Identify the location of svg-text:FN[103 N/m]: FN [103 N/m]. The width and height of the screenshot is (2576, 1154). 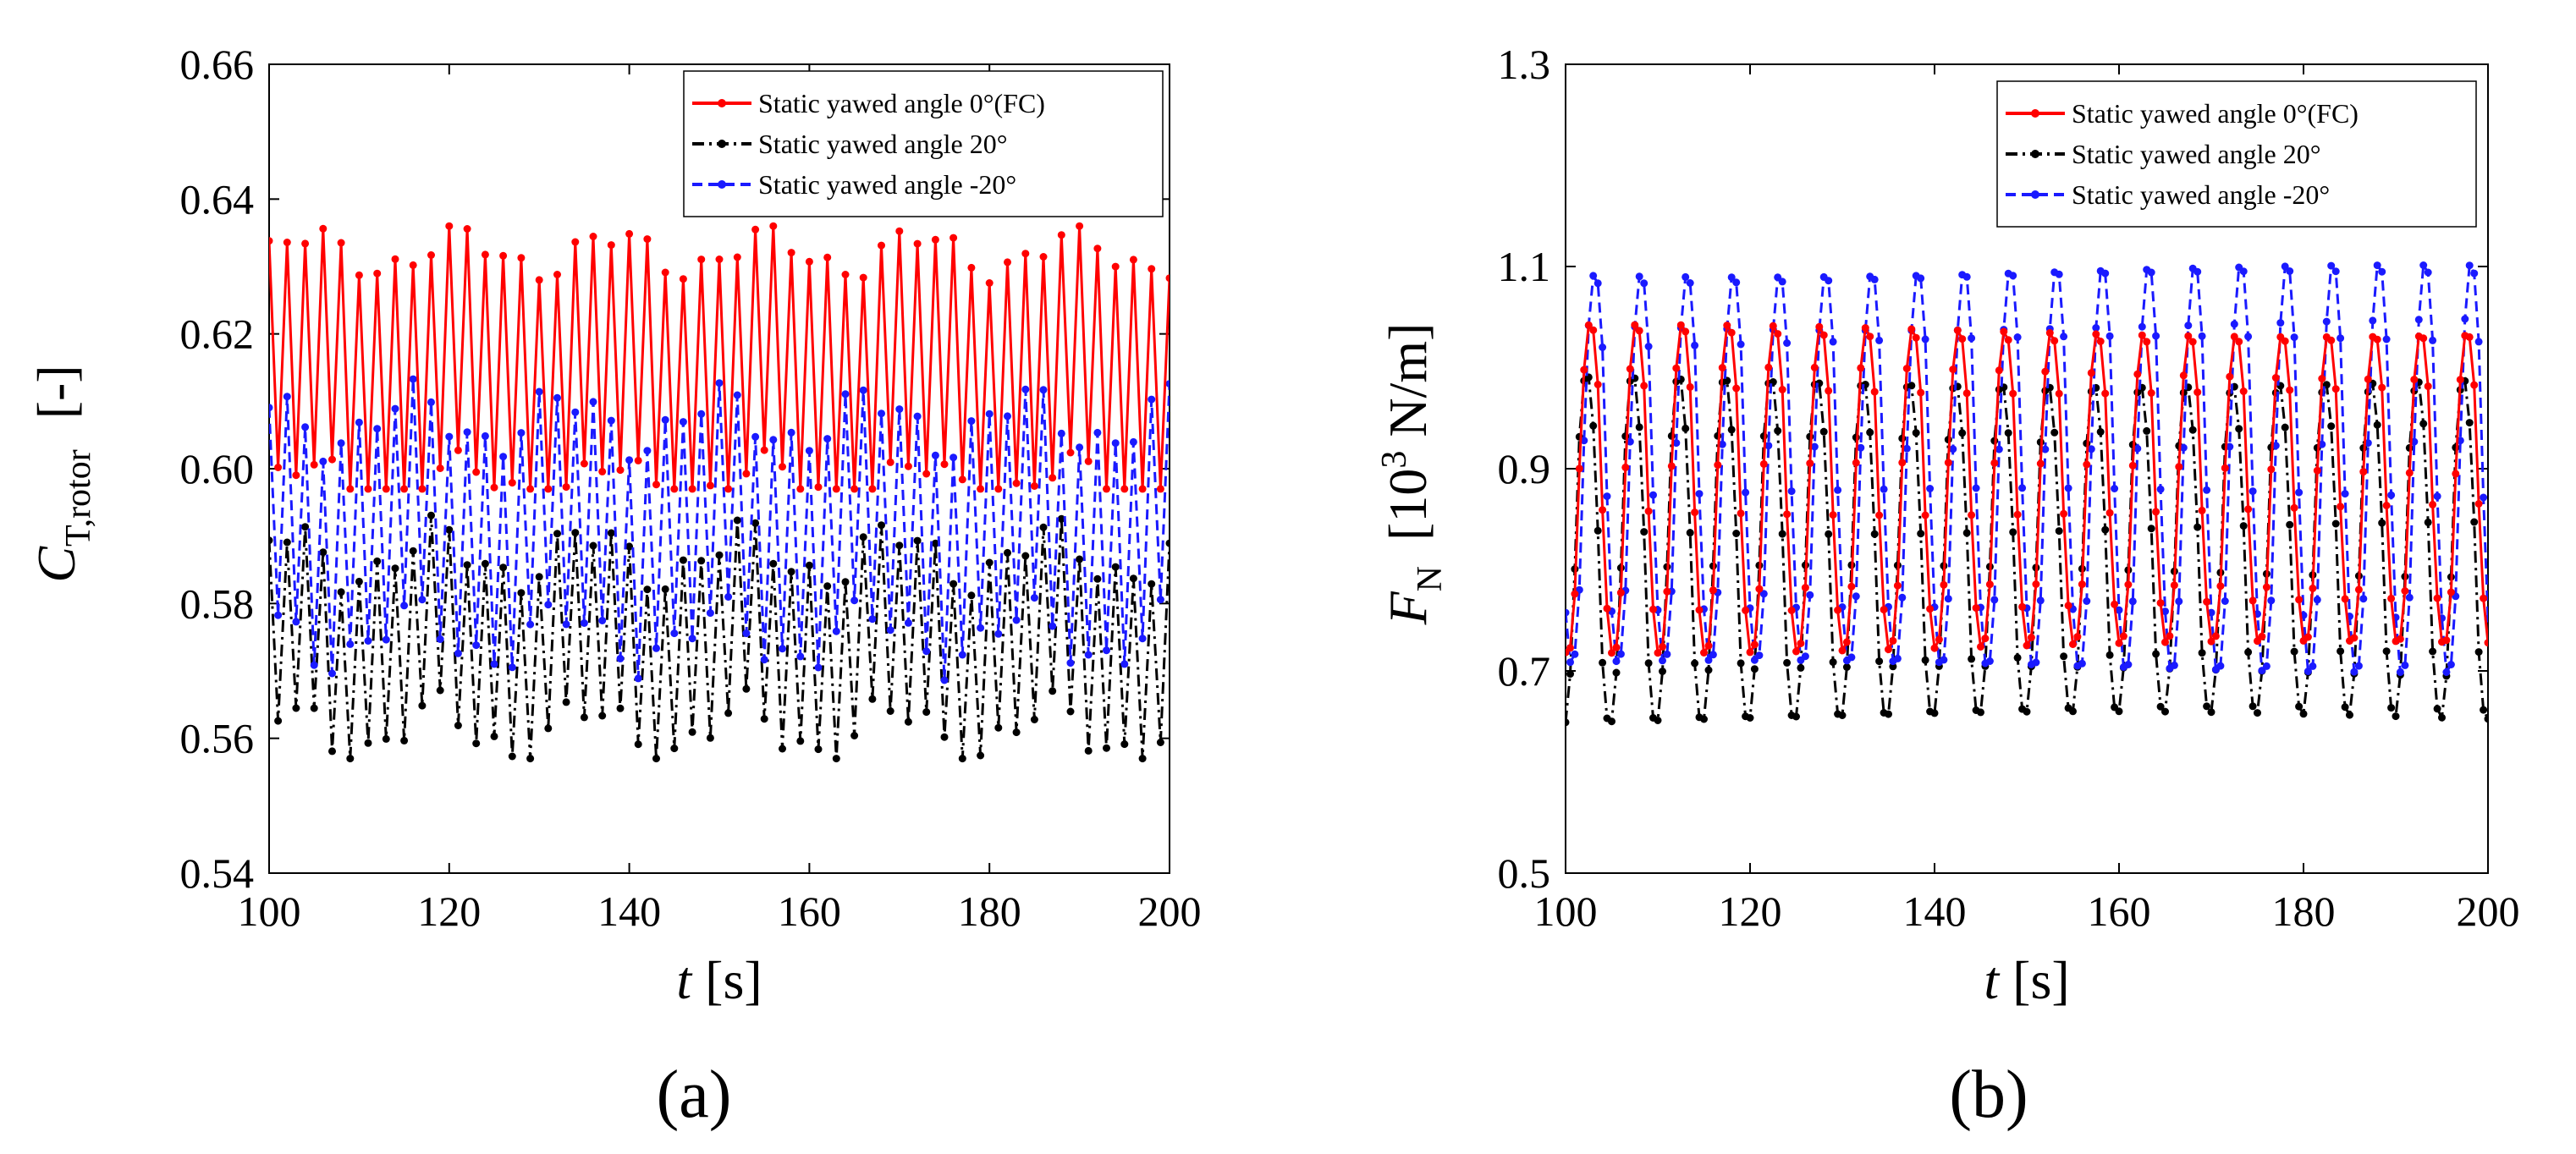
(1412, 475).